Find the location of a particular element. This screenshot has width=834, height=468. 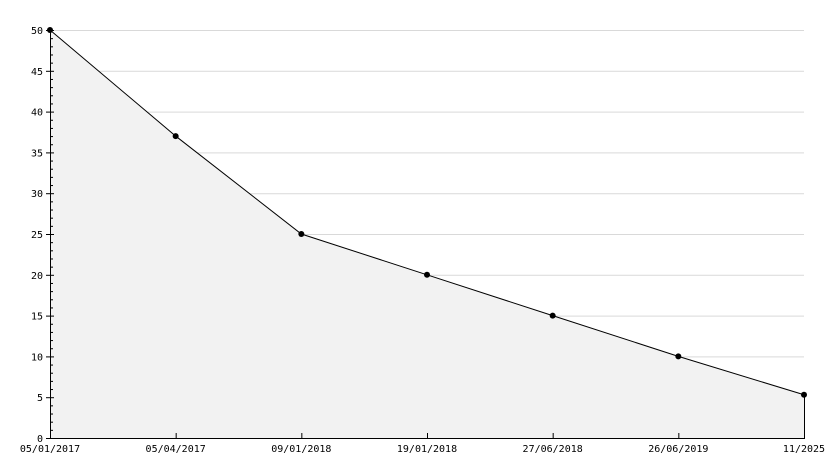

y-tick-label: 0 is located at coordinates (40, 439).